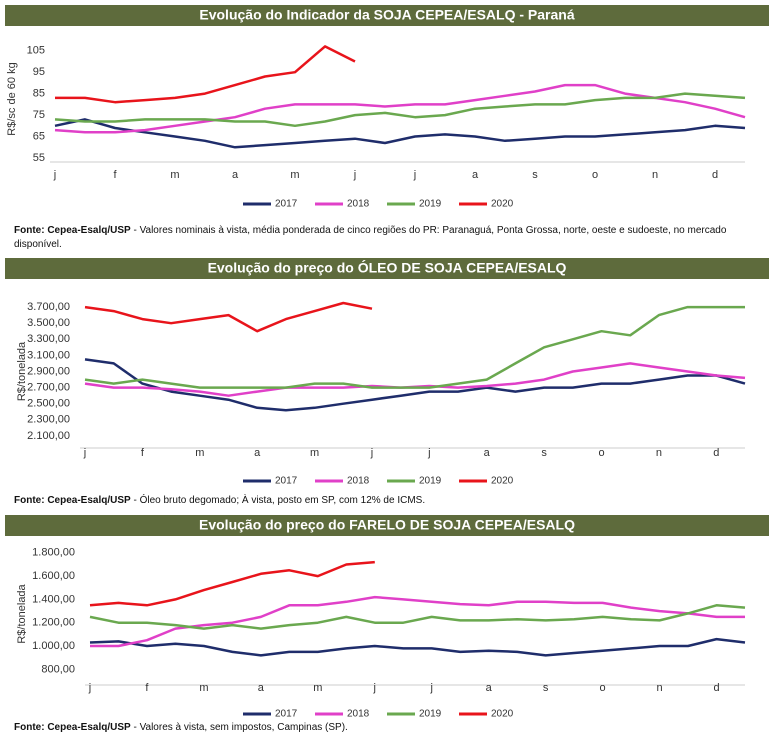 This screenshot has height=739, width=774. I want to click on y-tick-label: 2.300,00, so click(48, 420).